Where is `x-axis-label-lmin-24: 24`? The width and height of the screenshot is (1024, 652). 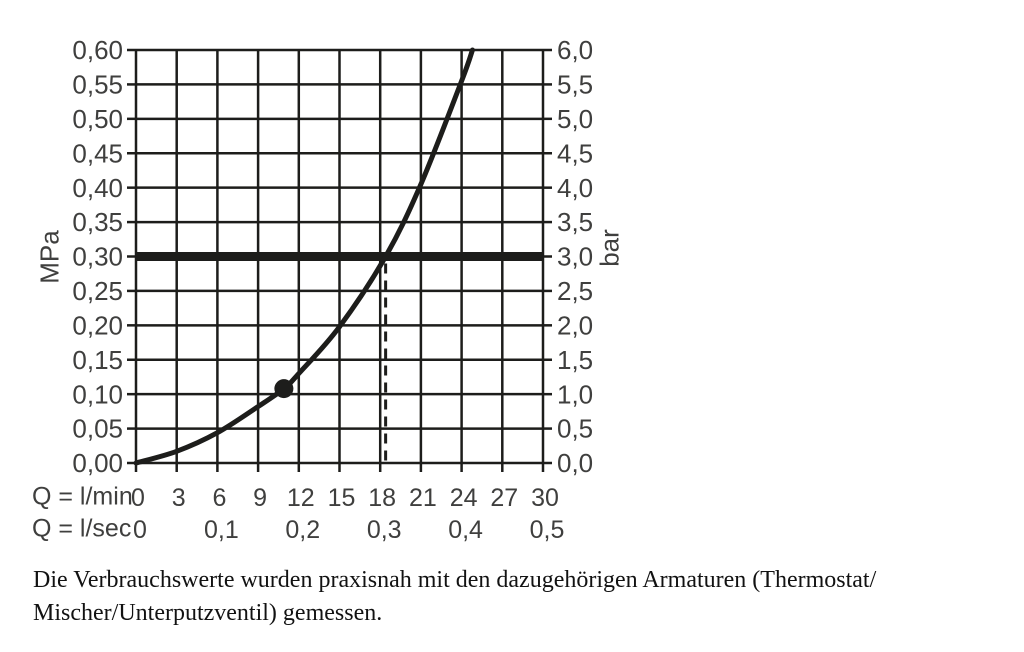
x-axis-label-lmin-24: 24 is located at coordinates (464, 498).